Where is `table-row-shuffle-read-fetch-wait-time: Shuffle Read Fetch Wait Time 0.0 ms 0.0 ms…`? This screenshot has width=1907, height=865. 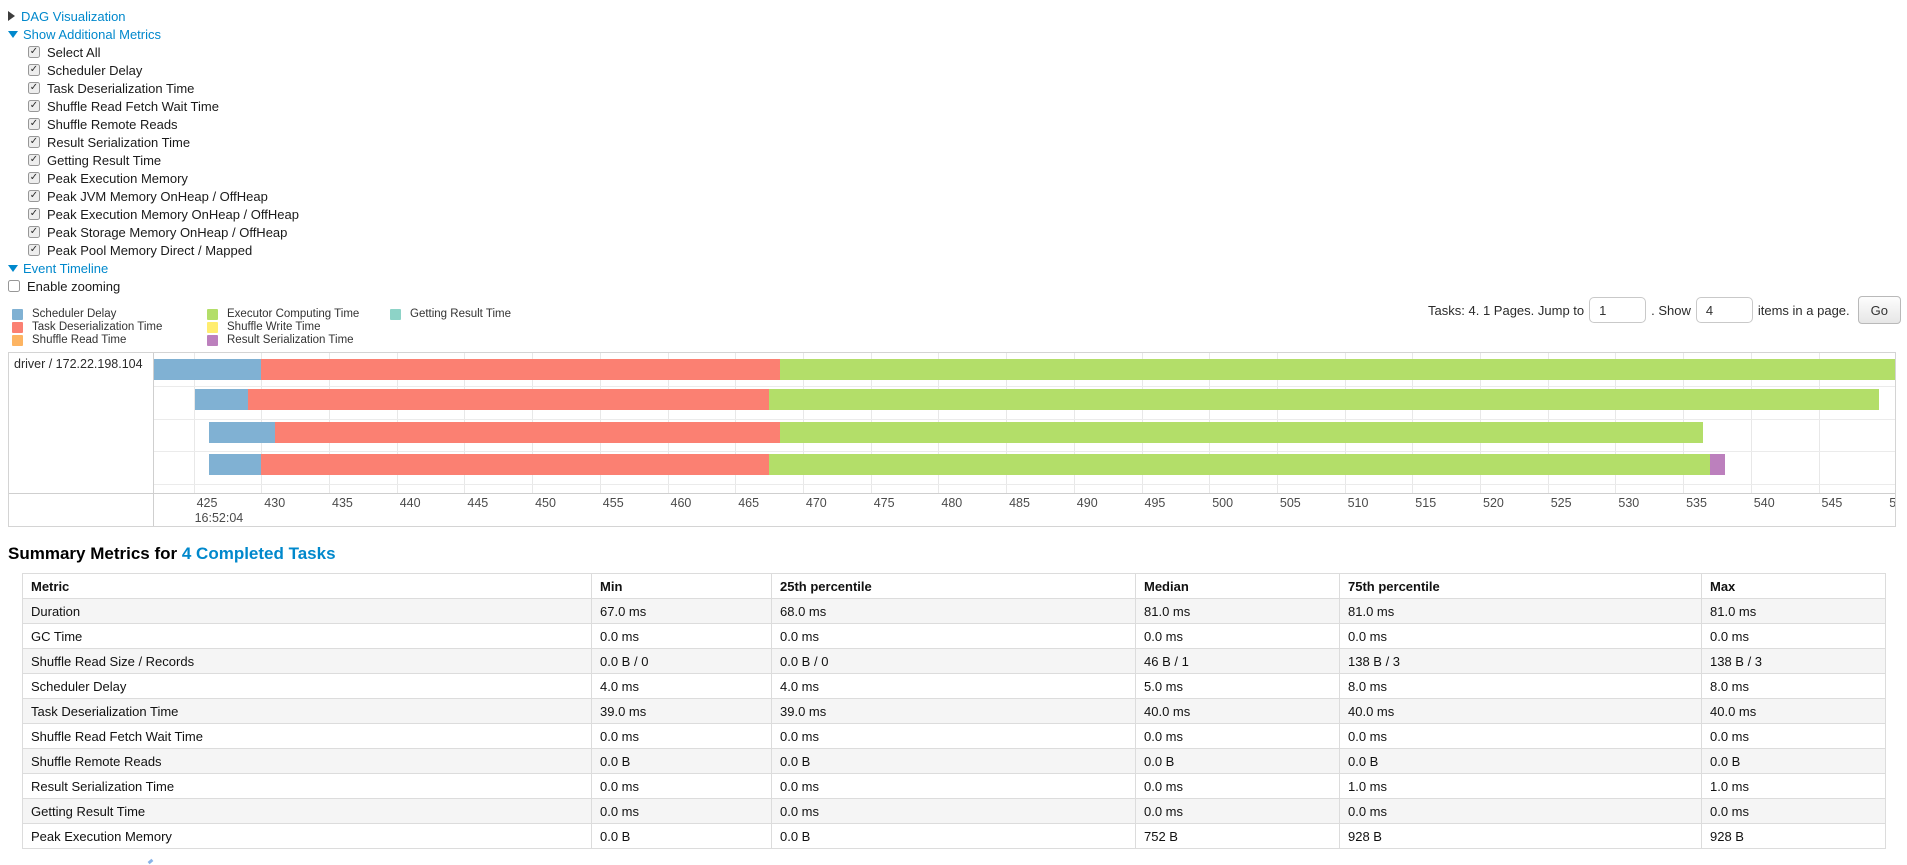 table-row-shuffle-read-fetch-wait-time: Shuffle Read Fetch Wait Time 0.0 ms 0.0 ms… is located at coordinates (954, 736).